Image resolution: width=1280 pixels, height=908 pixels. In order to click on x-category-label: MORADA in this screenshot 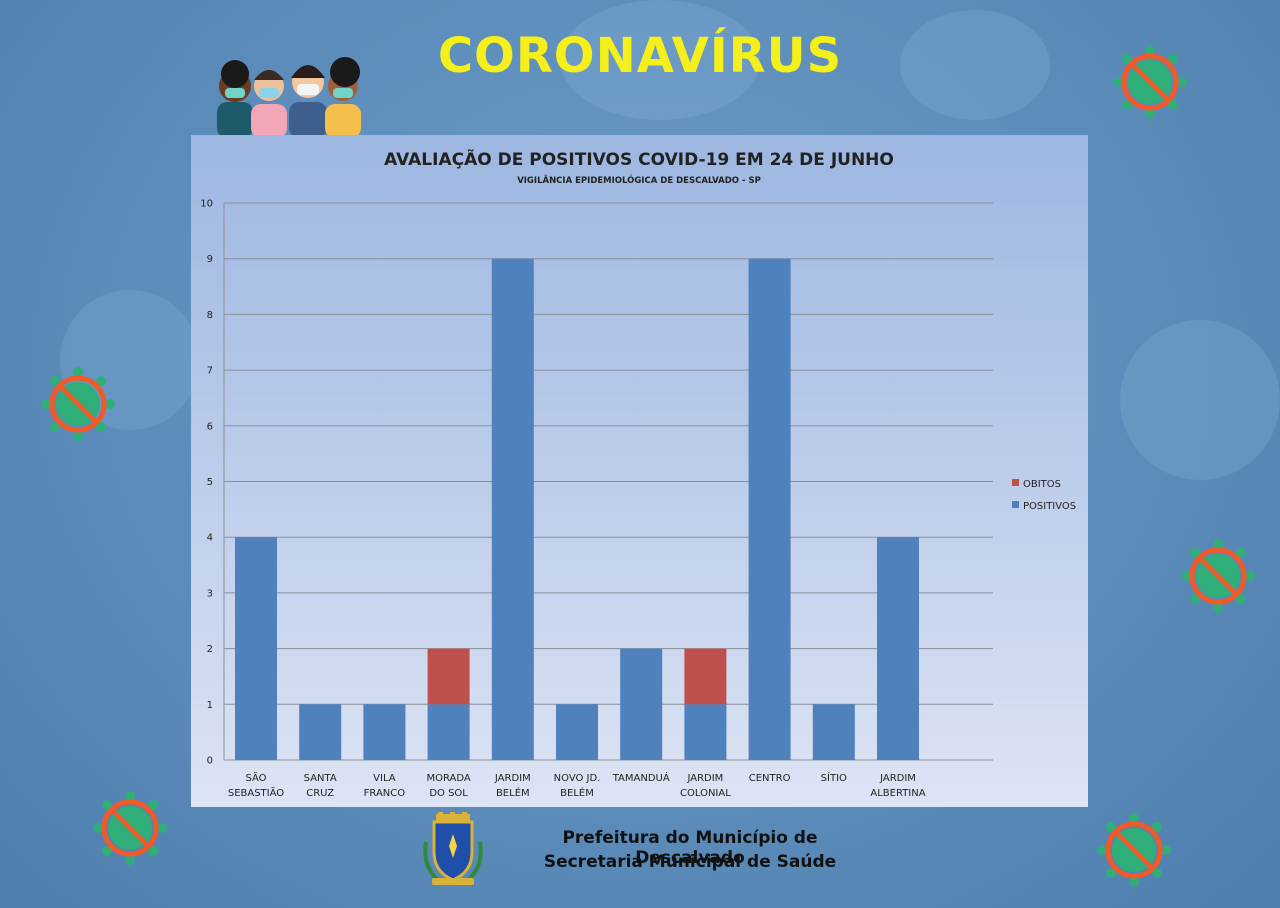, I will do `click(448, 778)`.